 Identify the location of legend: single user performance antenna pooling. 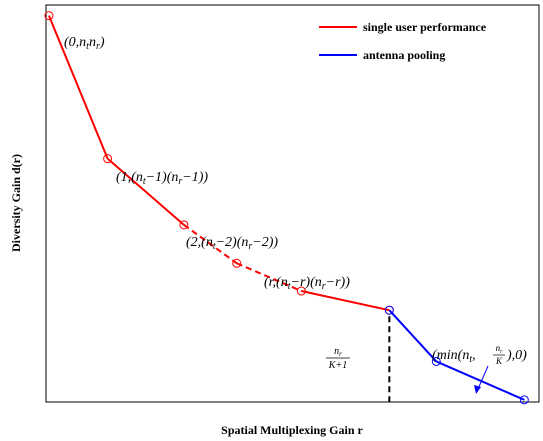
(403, 41).